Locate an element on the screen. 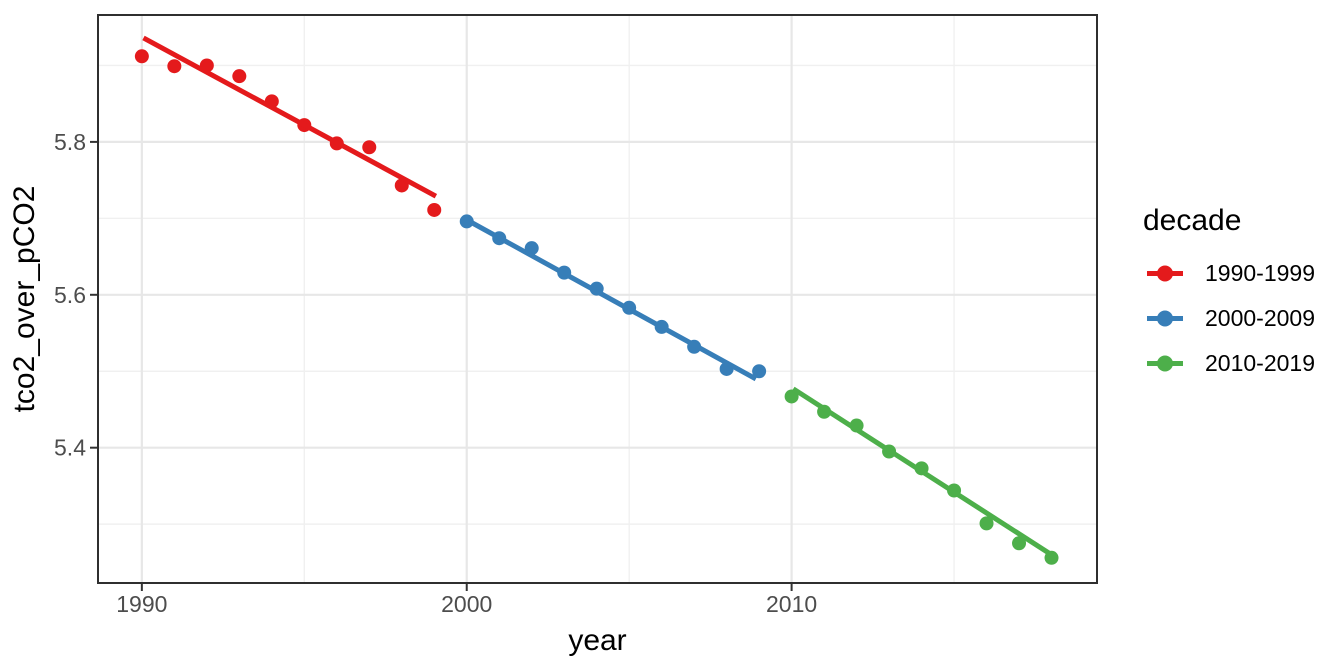 Image resolution: width=1344 pixels, height=672 pixels. x-axis-tick-label: 2010 is located at coordinates (791, 604).